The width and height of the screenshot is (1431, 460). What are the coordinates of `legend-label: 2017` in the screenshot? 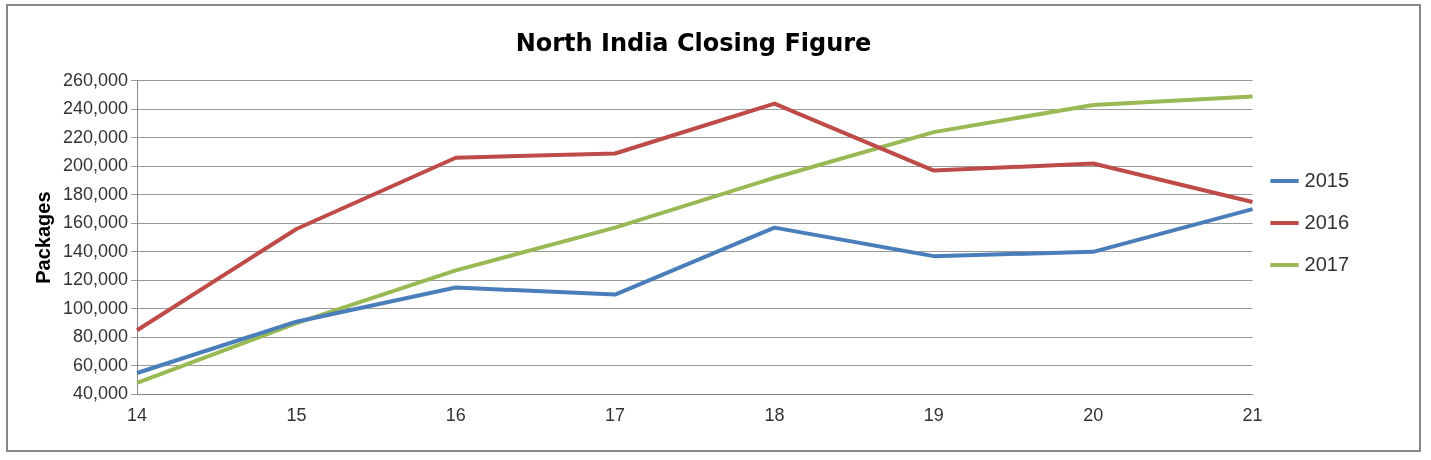 It's located at (1327, 263).